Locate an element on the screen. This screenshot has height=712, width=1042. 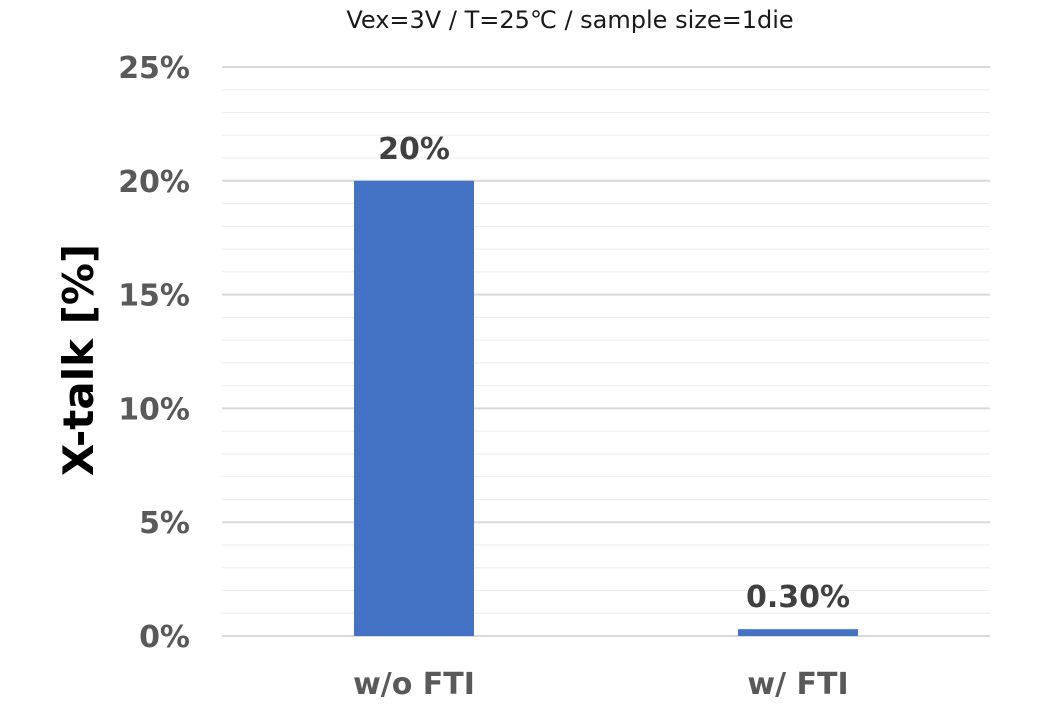
y-tick-label: 20% is located at coordinates (154, 182).